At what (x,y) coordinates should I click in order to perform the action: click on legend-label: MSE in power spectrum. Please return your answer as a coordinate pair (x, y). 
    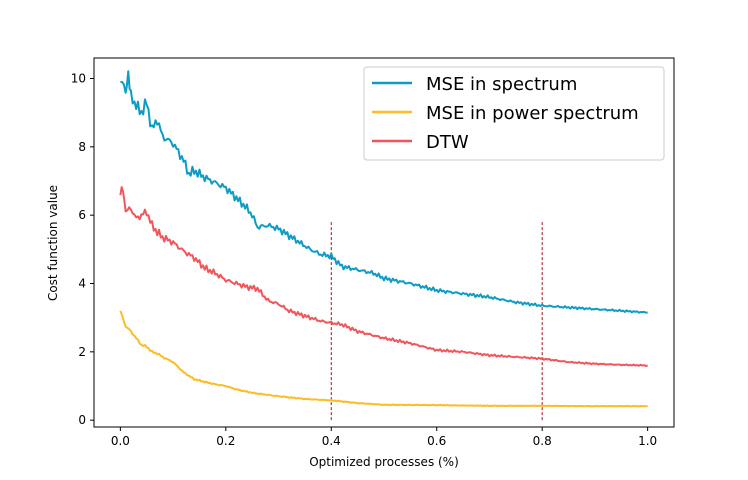
    Looking at the image, I should click on (532, 113).